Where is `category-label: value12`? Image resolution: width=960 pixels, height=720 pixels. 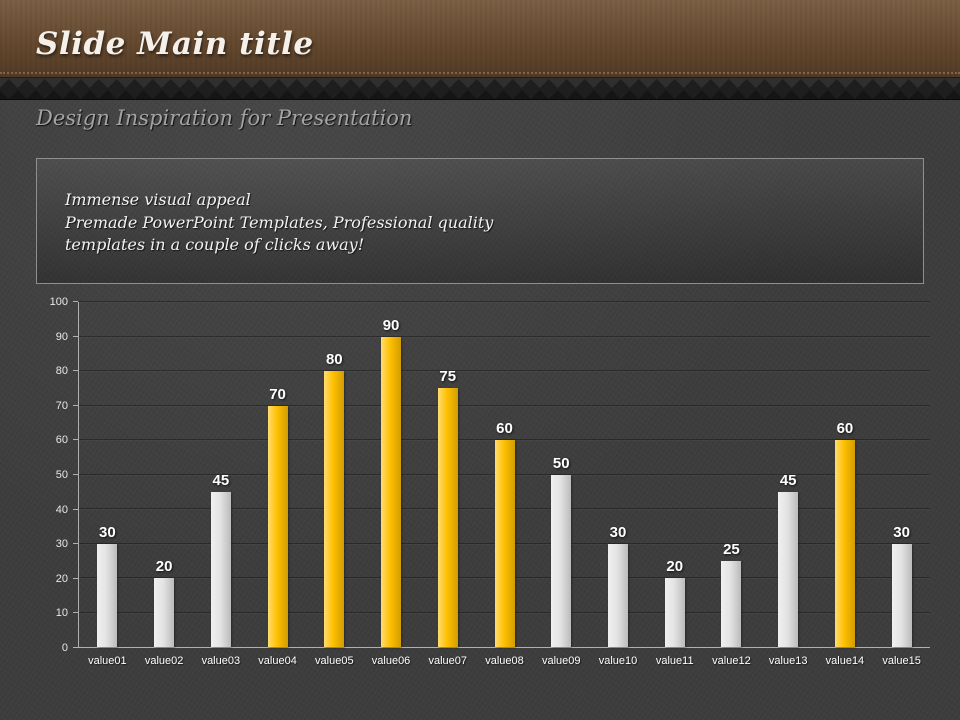 category-label: value12 is located at coordinates (731, 661).